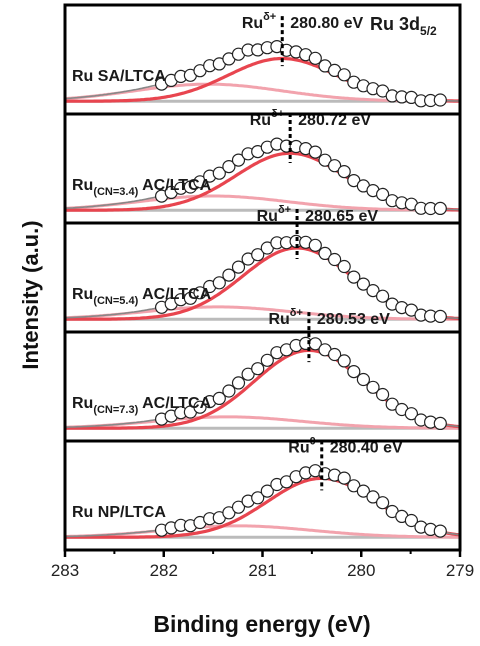  I want to click on panel-frame, so click(262, 277).